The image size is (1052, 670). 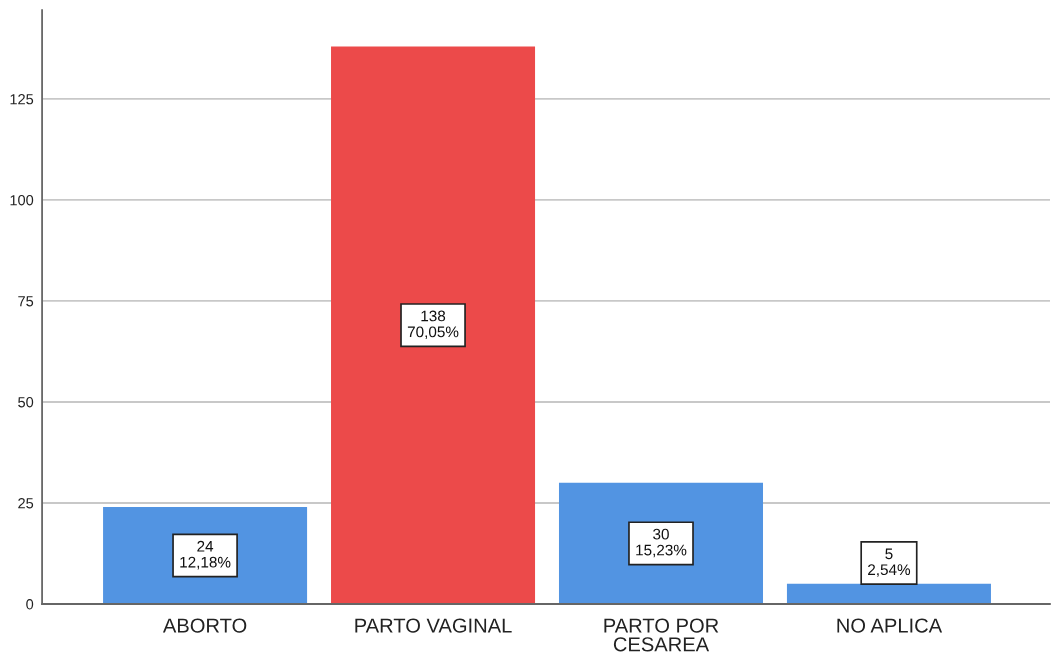 I want to click on data-label: 5 2,54%, so click(x=889, y=562).